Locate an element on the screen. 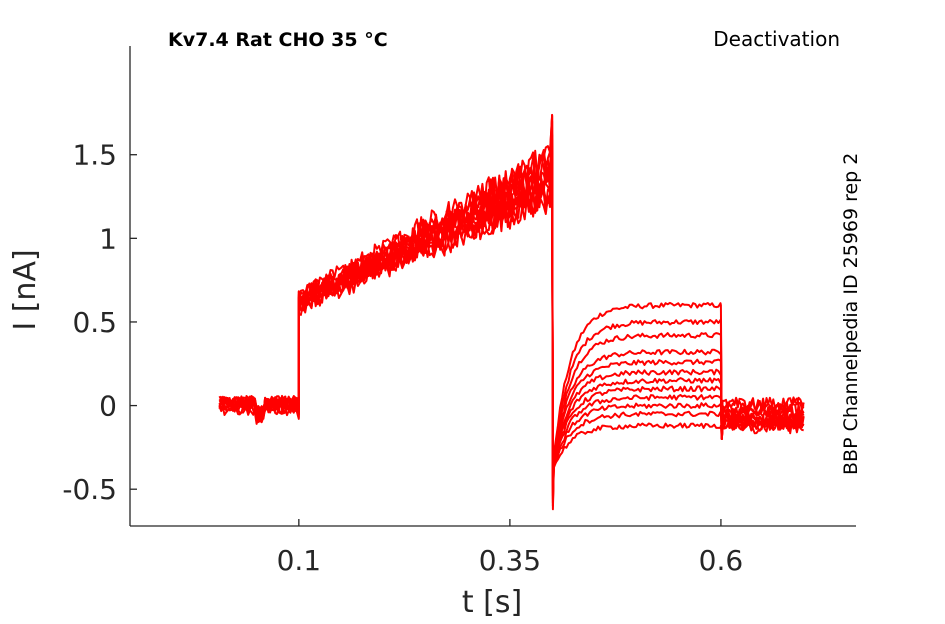 Image resolution: width=945 pixels, height=624 pixels. y-tick-label: 1 is located at coordinates (108, 238).